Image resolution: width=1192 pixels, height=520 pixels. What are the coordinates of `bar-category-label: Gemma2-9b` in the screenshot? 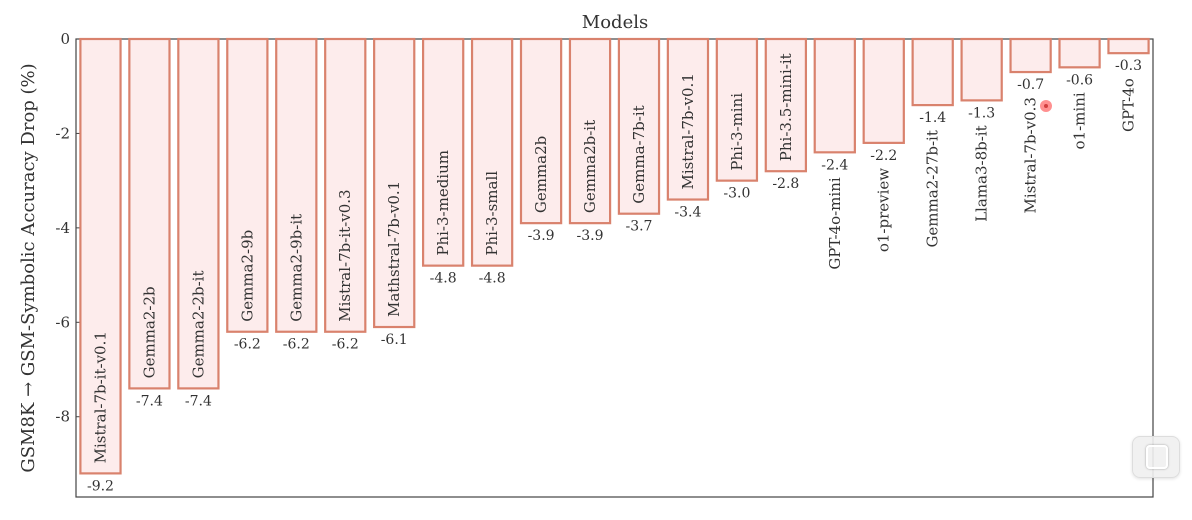 It's located at (247, 276).